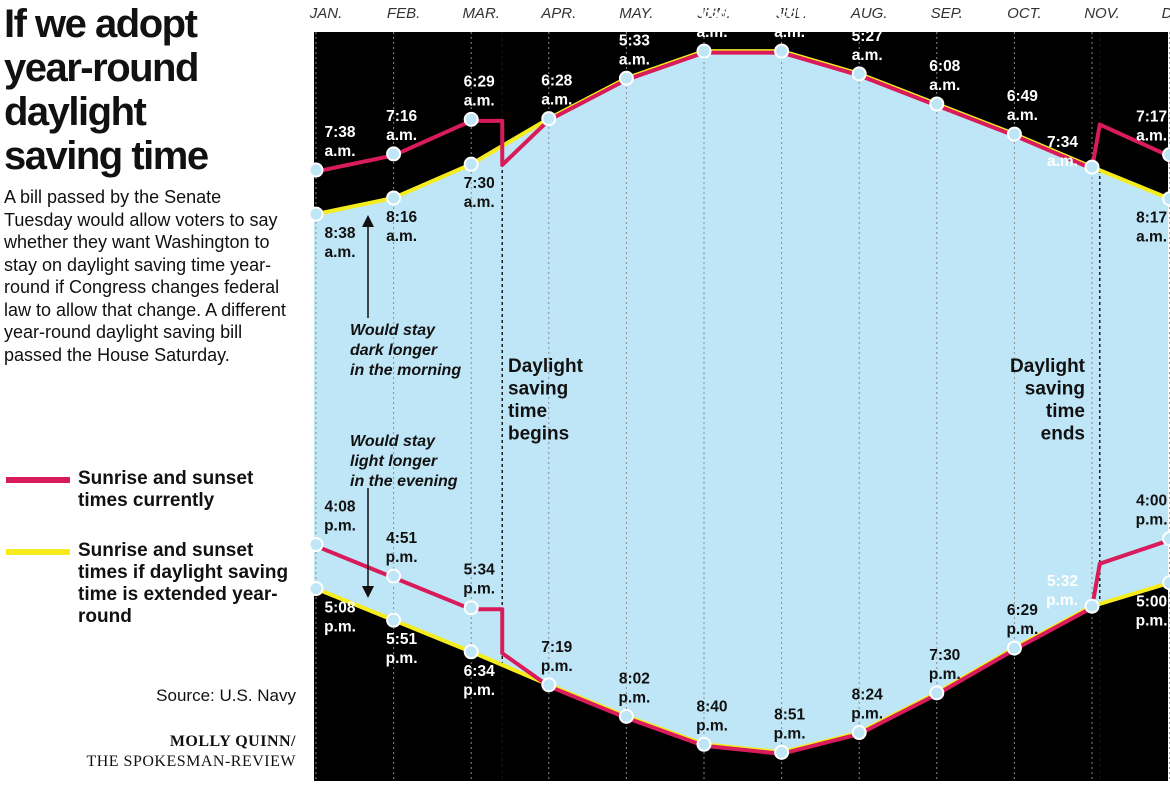 This screenshot has height=785, width=1170. I want to click on sunrise_current-label: 5:33 a.m., so click(634, 50).